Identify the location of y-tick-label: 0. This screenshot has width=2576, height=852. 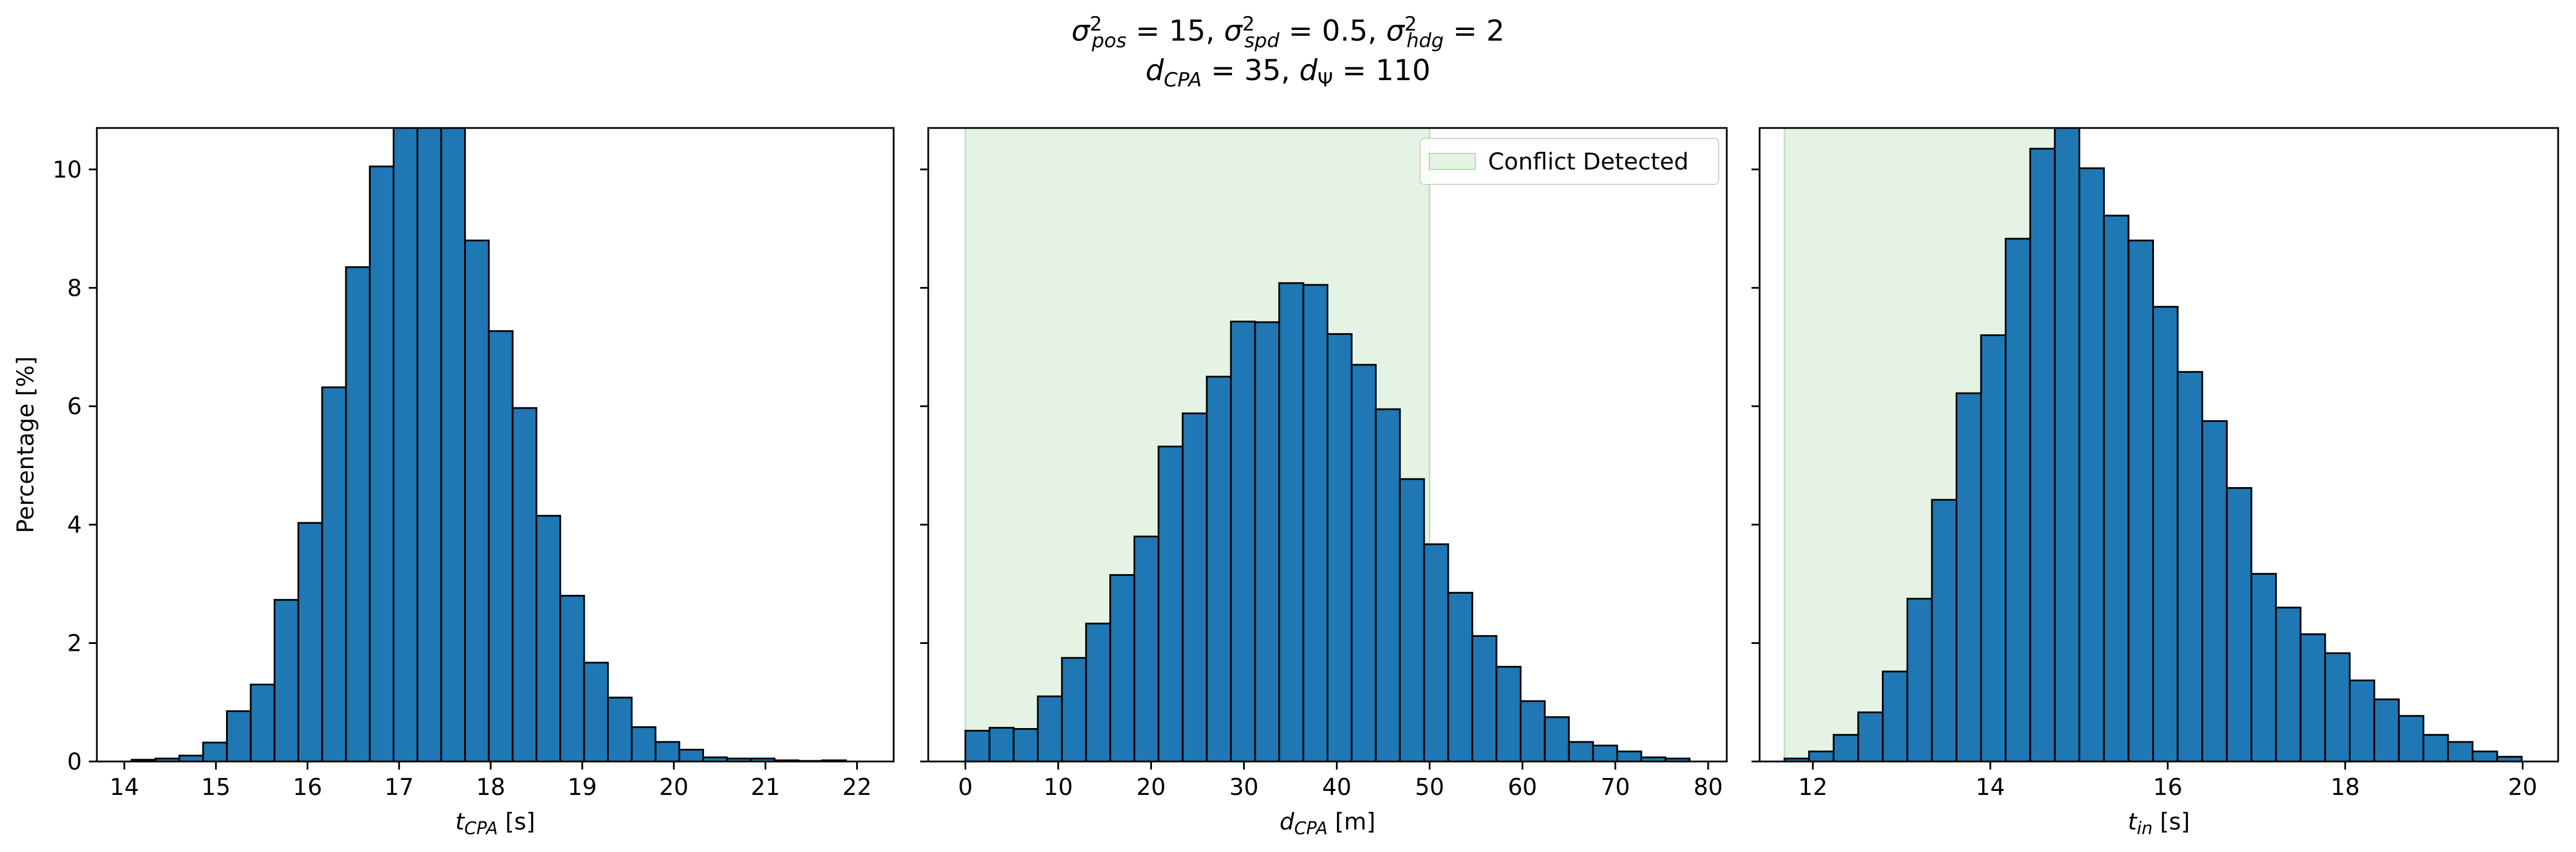
(74, 762).